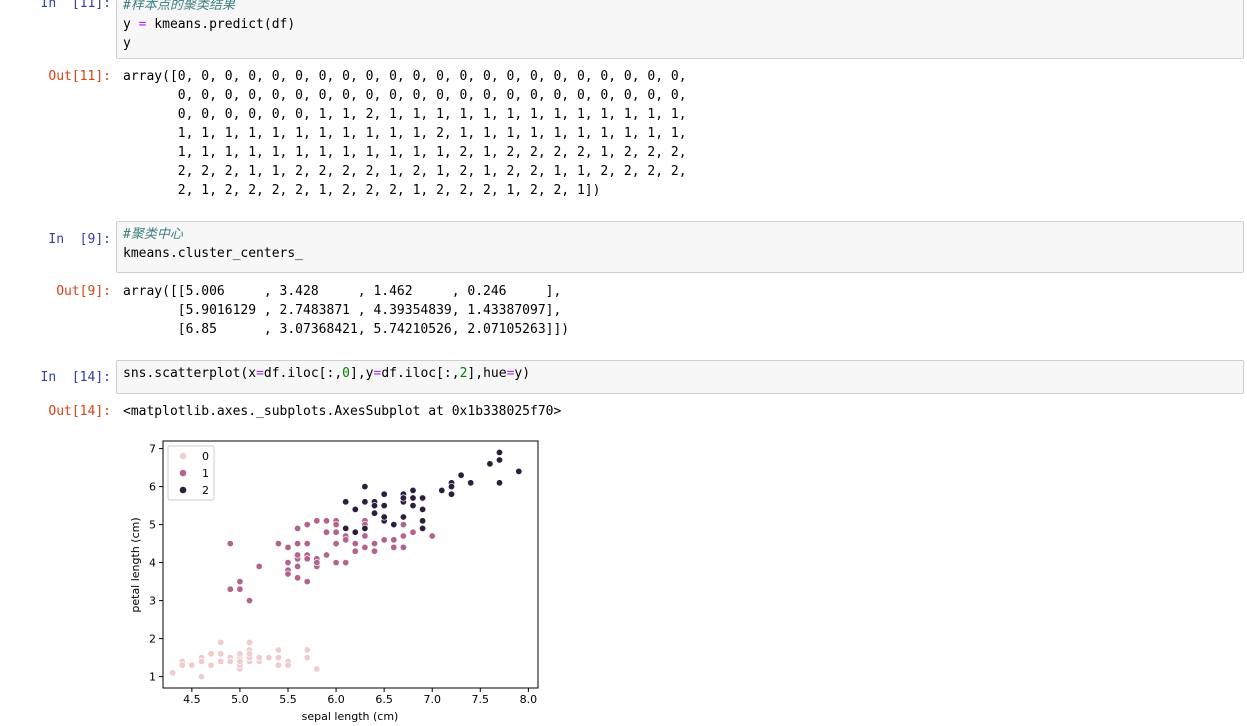 This screenshot has width=1247, height=726. What do you see at coordinates (191, 473) in the screenshot?
I see `legend: 0 1 2` at bounding box center [191, 473].